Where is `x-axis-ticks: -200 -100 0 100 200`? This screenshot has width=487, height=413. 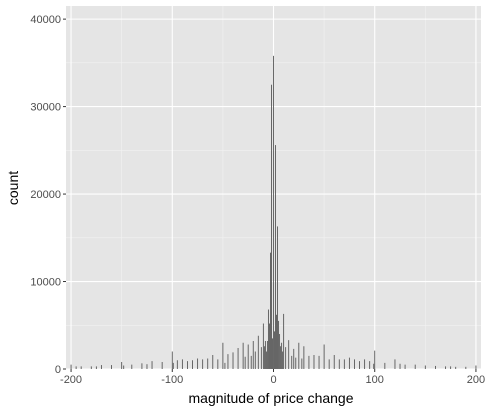 x-axis-ticks: -200 -100 0 100 200 is located at coordinates (272, 377).